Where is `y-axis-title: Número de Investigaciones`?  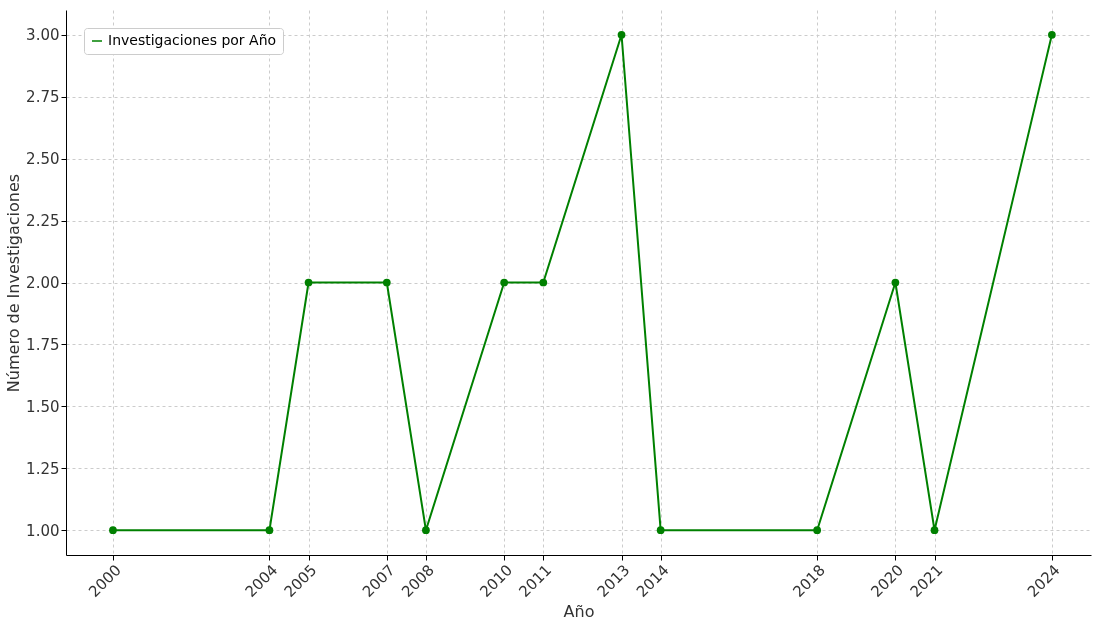 y-axis-title: Número de Investigaciones is located at coordinates (14, 283).